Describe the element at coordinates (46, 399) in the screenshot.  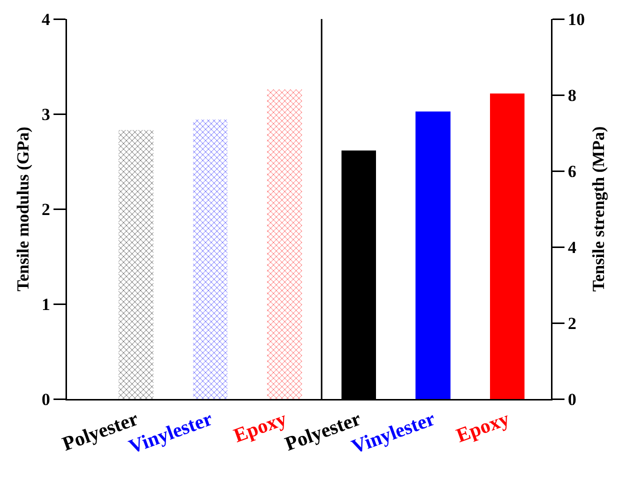
I see `y-tick-label: 0` at that location.